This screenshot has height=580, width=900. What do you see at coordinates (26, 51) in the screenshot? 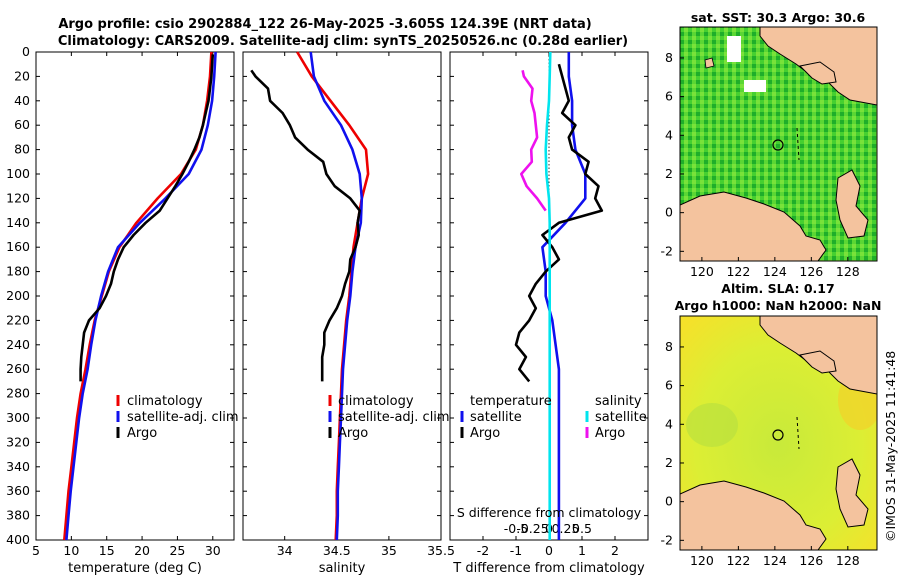
I see `depth-tick-label: 0` at bounding box center [26, 51].